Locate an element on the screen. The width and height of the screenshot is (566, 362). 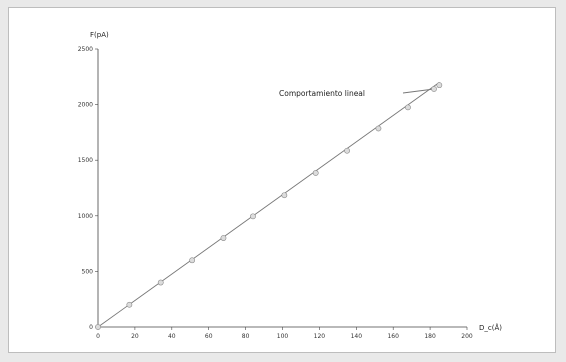
y-tick-label: 1500 is located at coordinates (85, 160).